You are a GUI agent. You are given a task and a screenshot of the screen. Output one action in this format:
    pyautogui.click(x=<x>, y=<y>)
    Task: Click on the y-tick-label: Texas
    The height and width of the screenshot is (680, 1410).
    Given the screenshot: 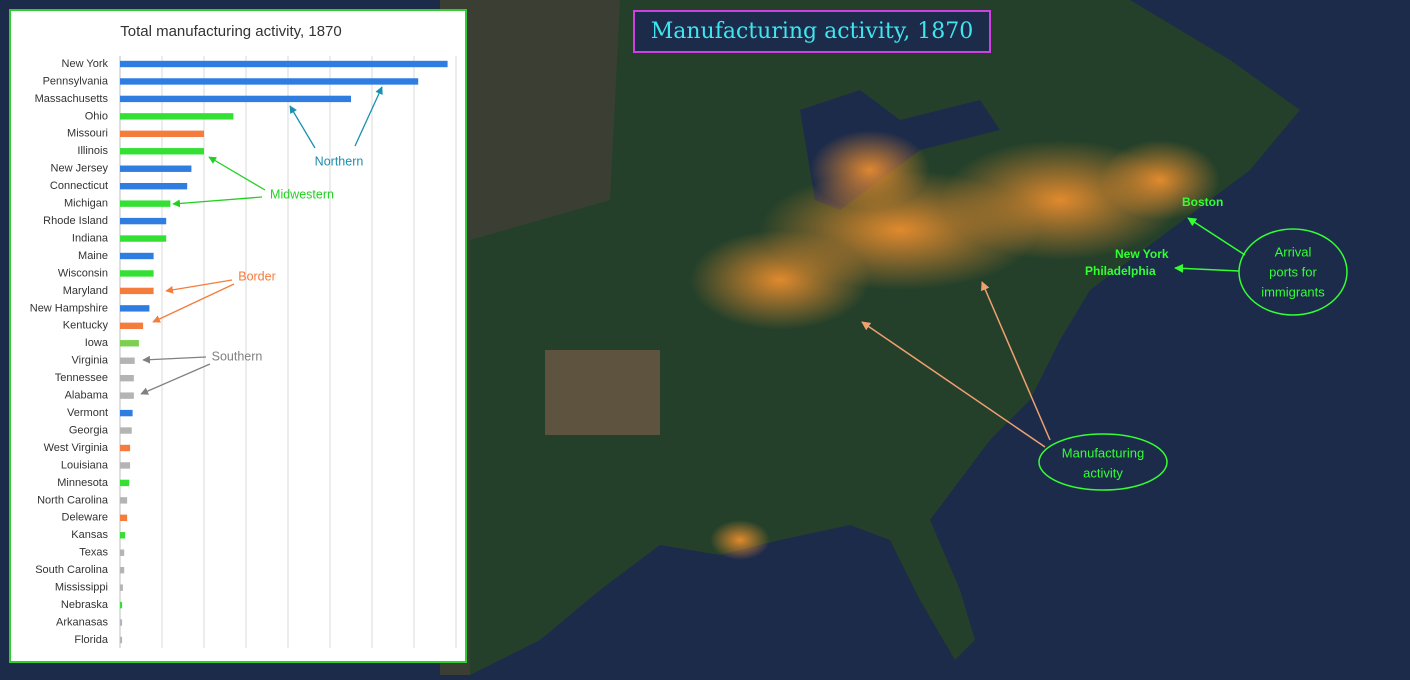 What is the action you would take?
    pyautogui.click(x=93, y=553)
    